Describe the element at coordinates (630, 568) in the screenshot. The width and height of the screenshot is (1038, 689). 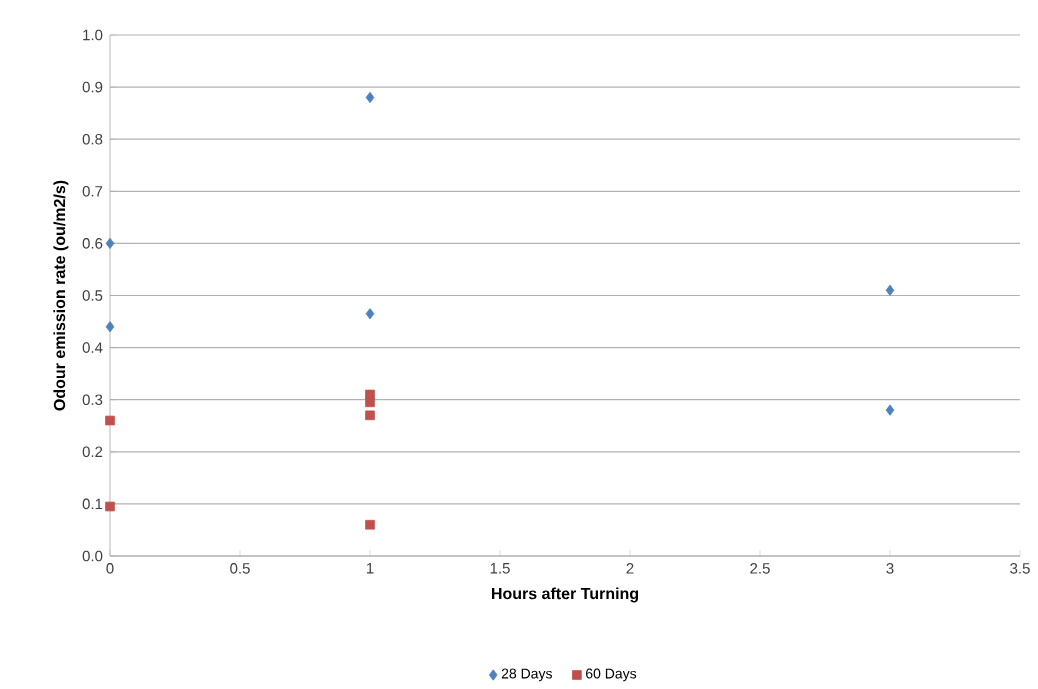
I see `x-tick-label: 2` at that location.